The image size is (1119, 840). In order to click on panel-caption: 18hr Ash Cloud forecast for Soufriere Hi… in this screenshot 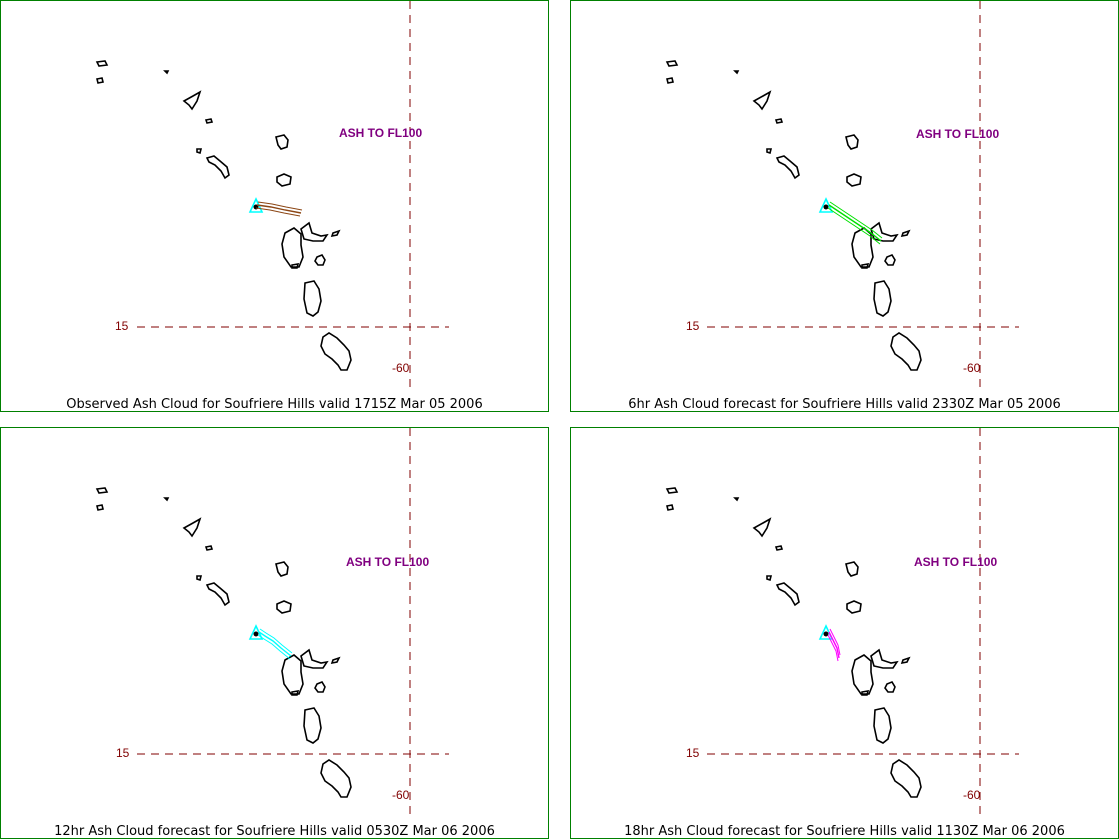, I will do `click(844, 831)`.